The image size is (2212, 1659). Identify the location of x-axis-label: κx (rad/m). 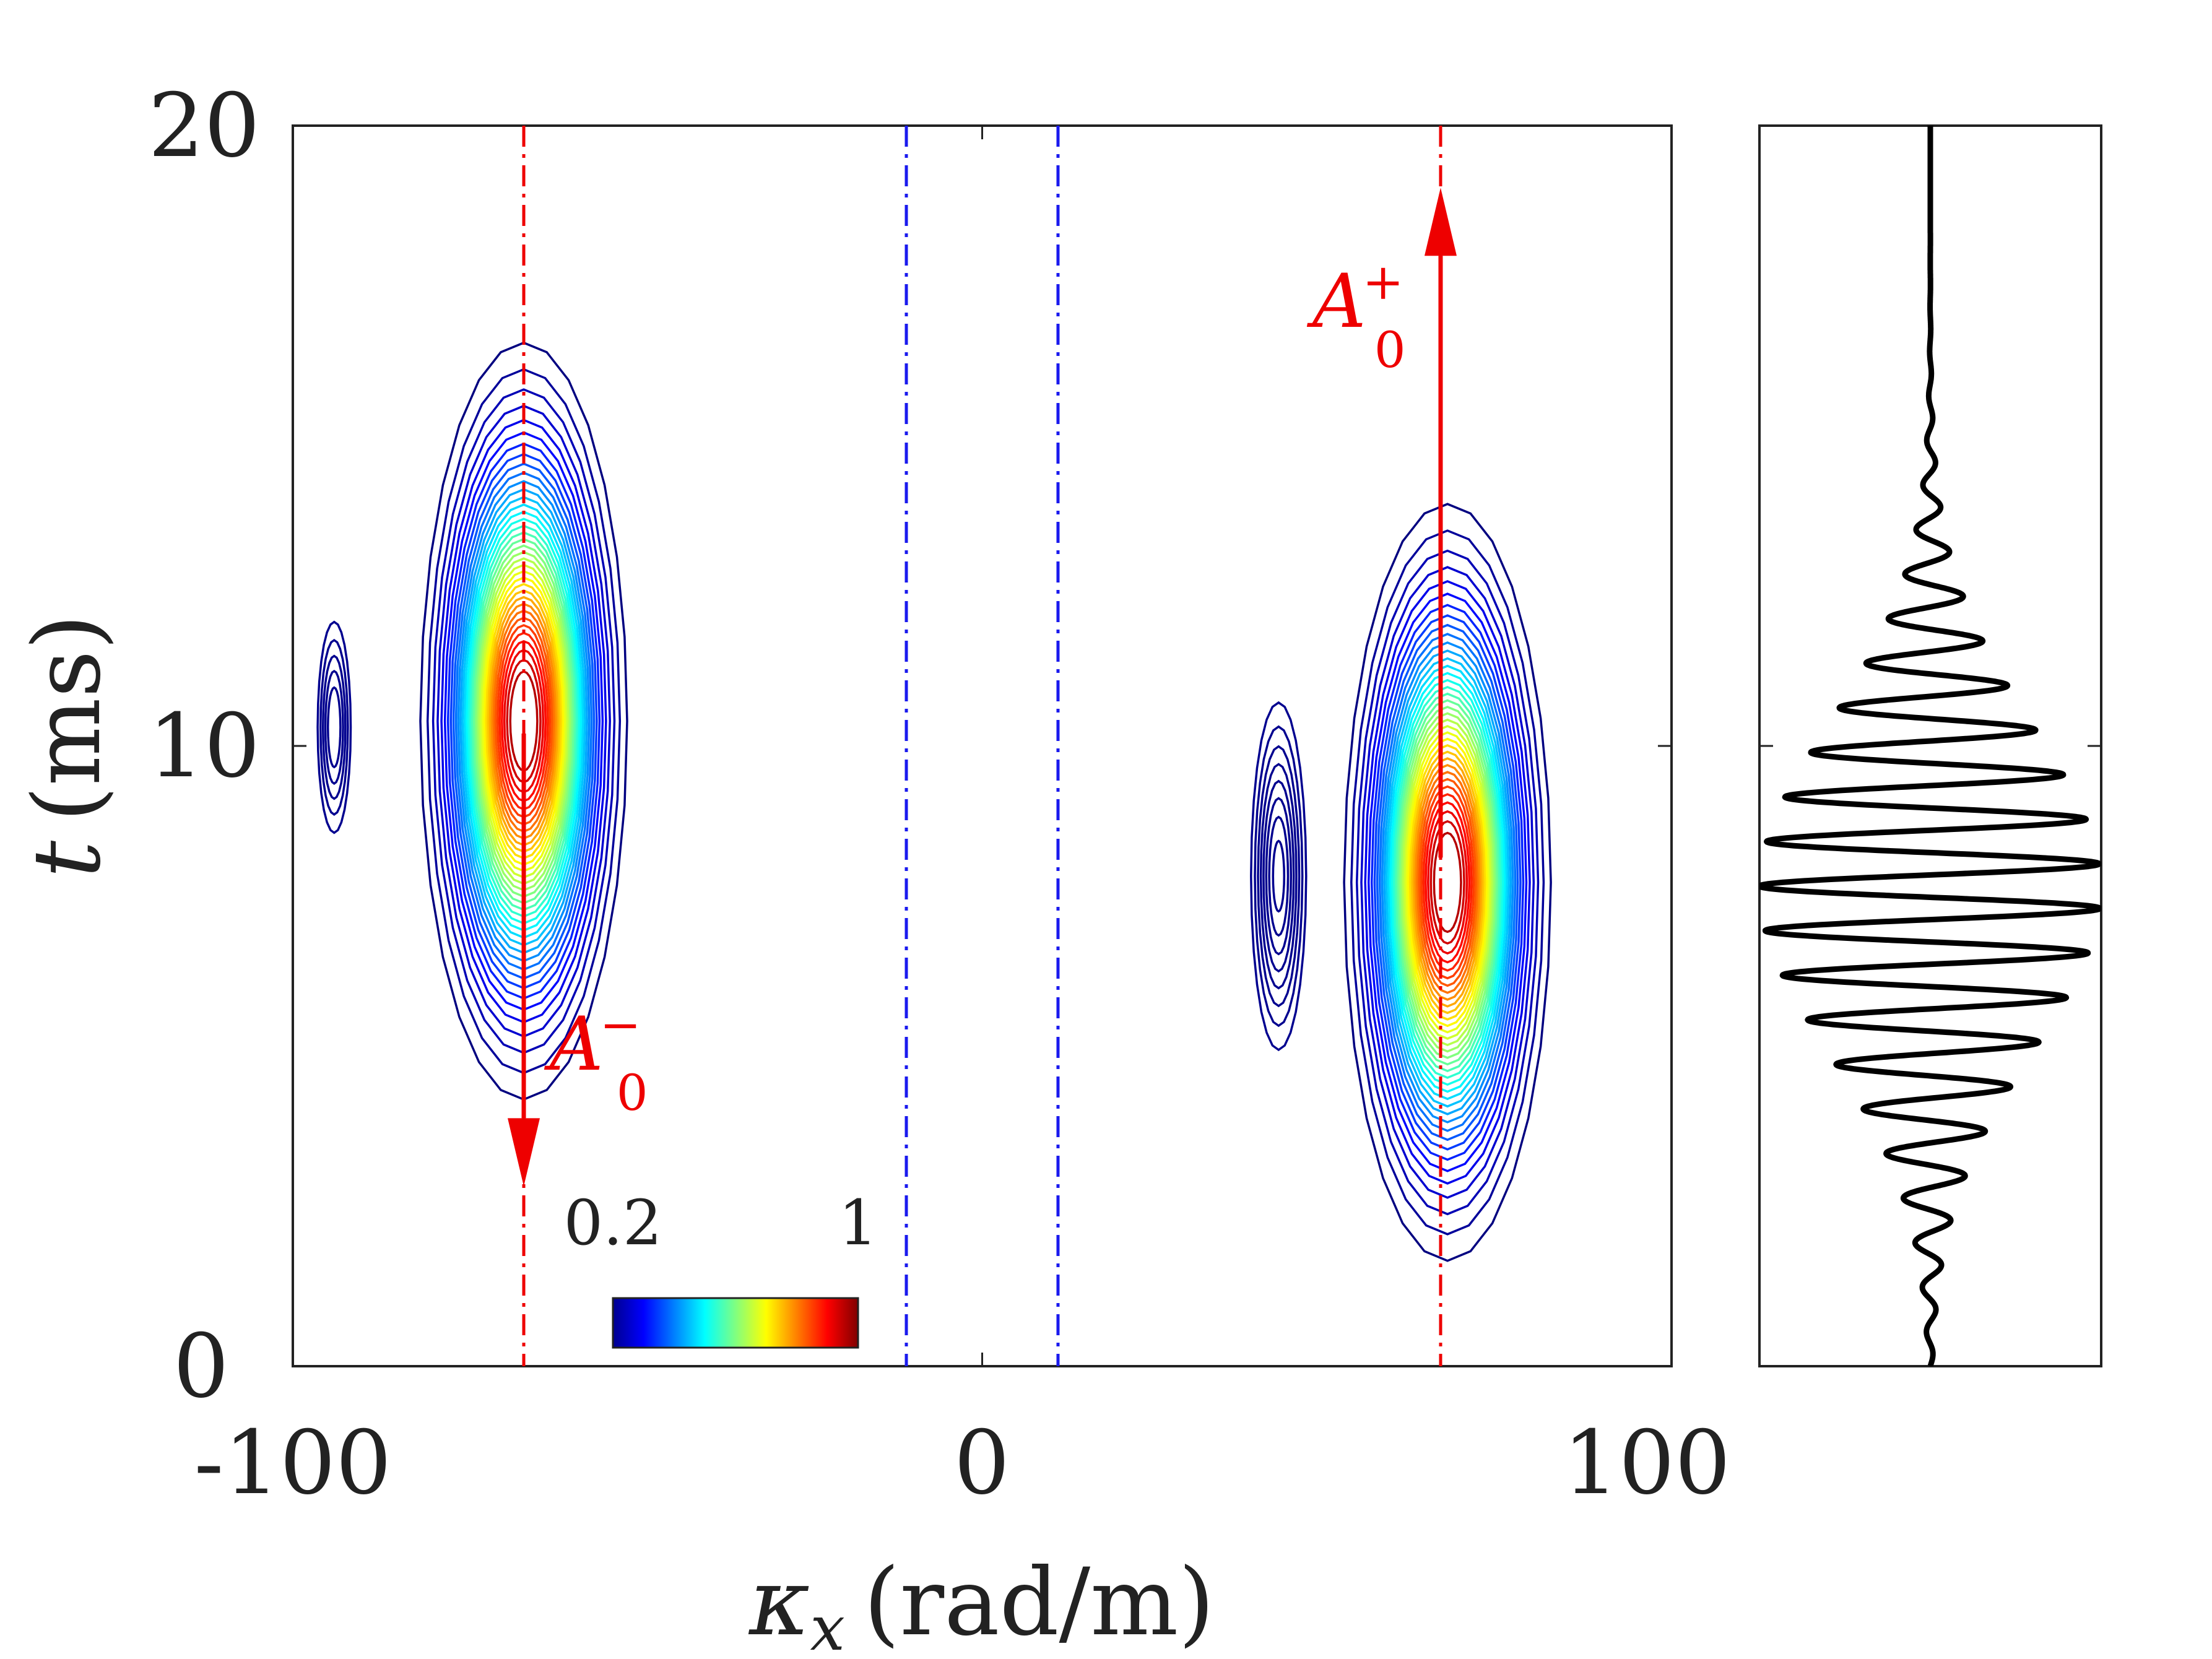
(981, 1604).